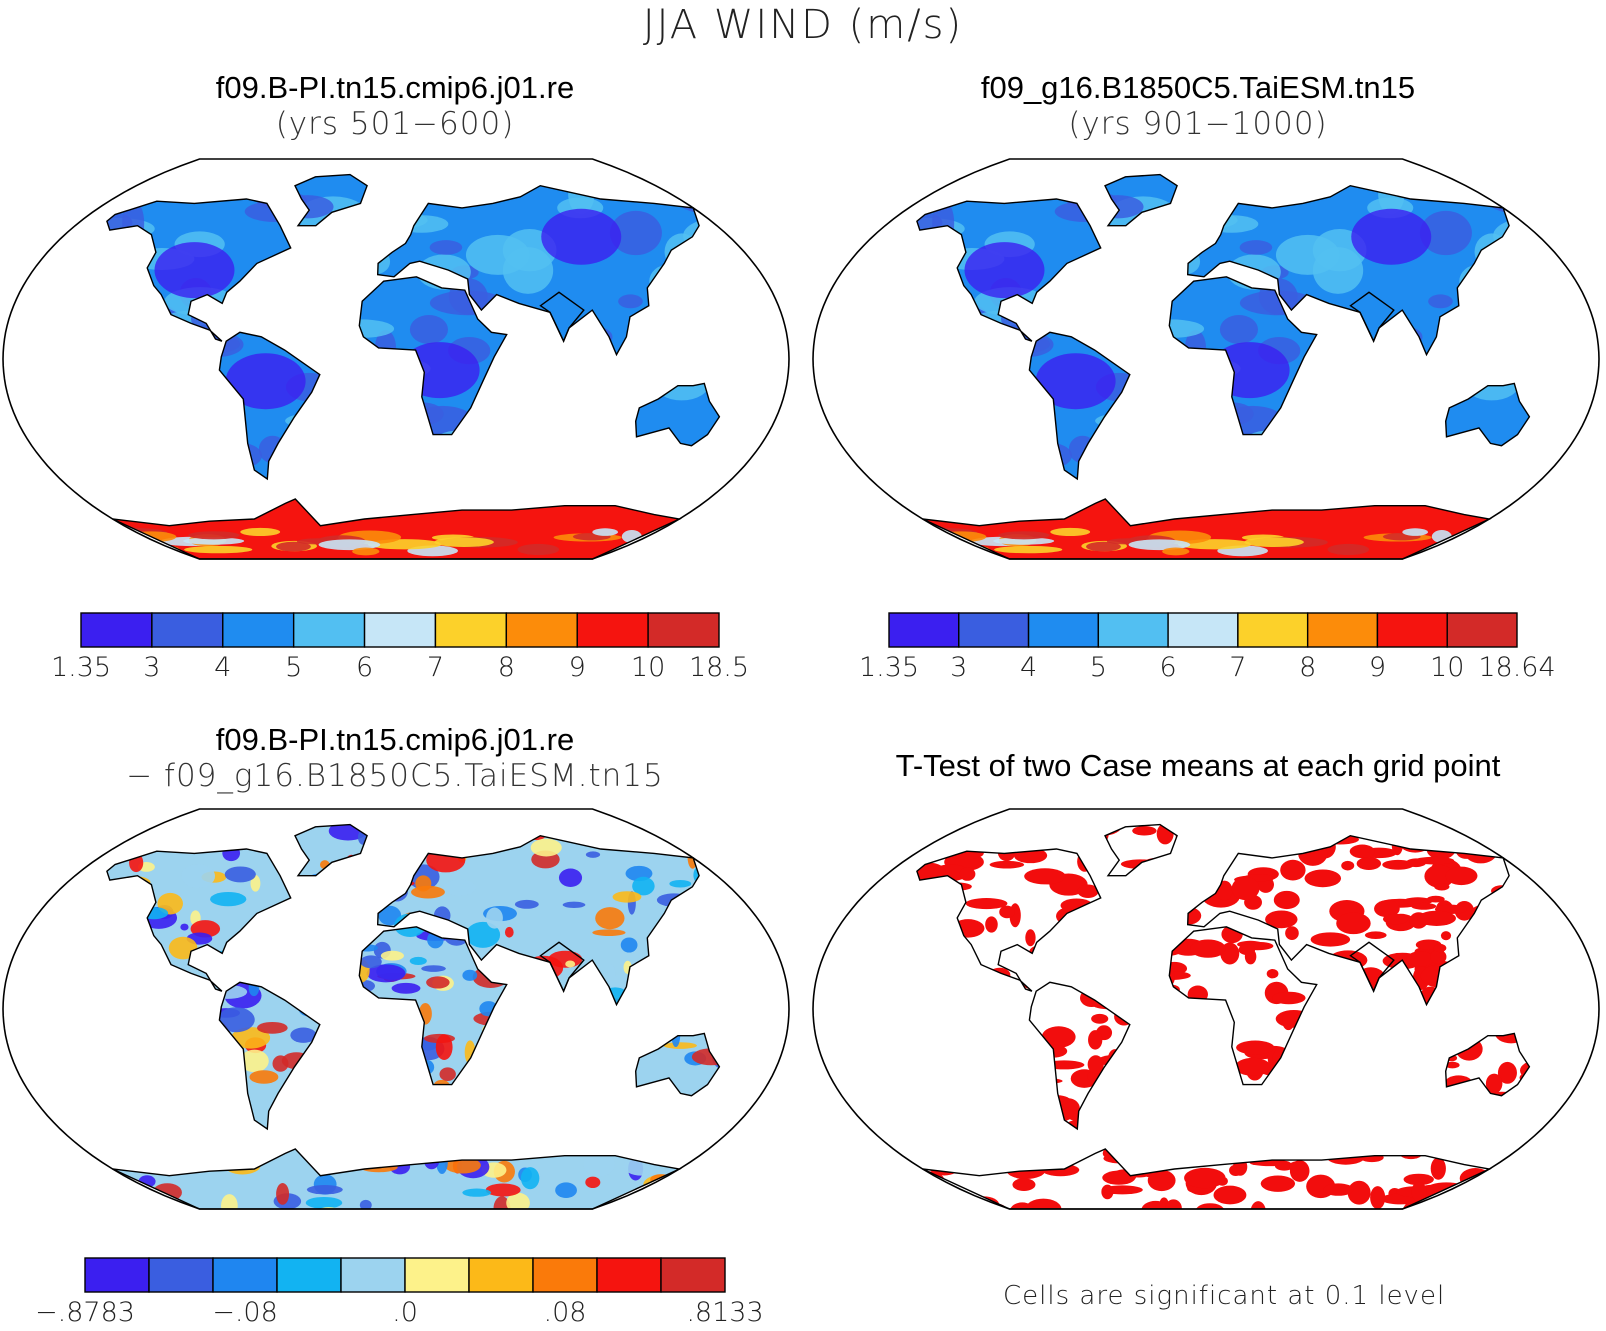  Describe the element at coordinates (1377, 667) in the screenshot. I see `colorbar-tick-label: 9` at that location.